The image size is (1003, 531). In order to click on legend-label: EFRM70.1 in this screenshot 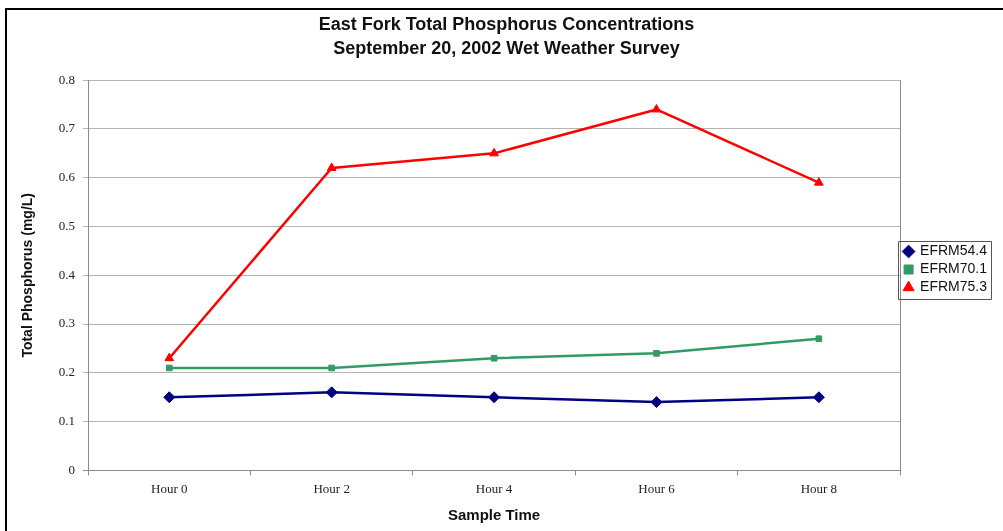, I will do `click(954, 268)`.